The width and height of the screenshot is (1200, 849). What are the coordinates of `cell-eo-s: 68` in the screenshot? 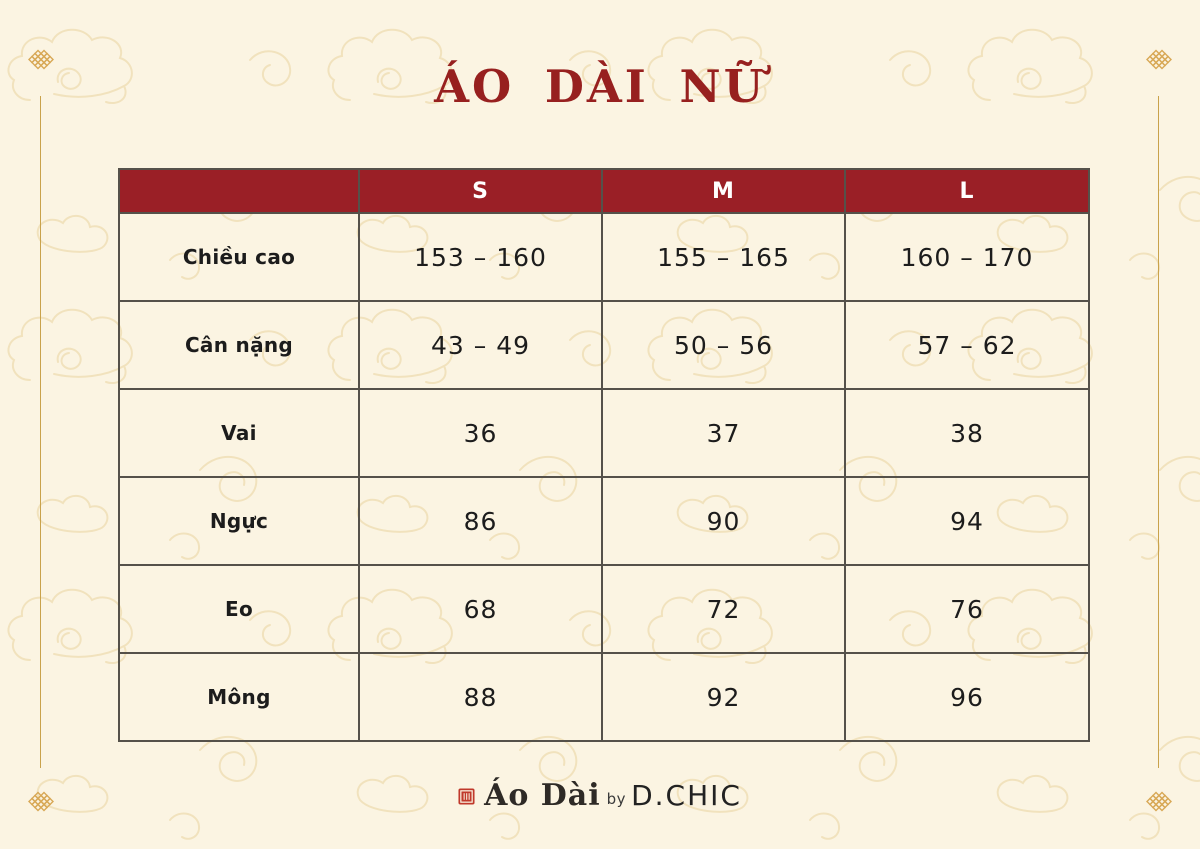 It's located at (480, 609).